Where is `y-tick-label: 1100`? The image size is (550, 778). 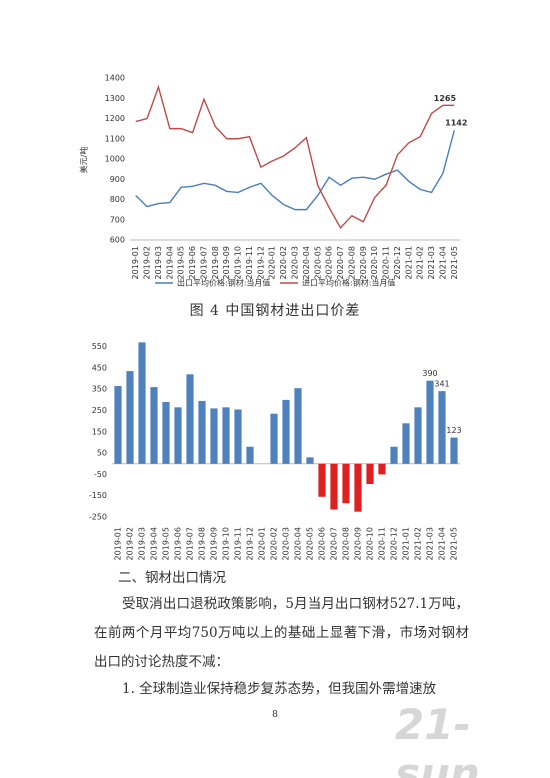 y-tick-label: 1100 is located at coordinates (115, 138).